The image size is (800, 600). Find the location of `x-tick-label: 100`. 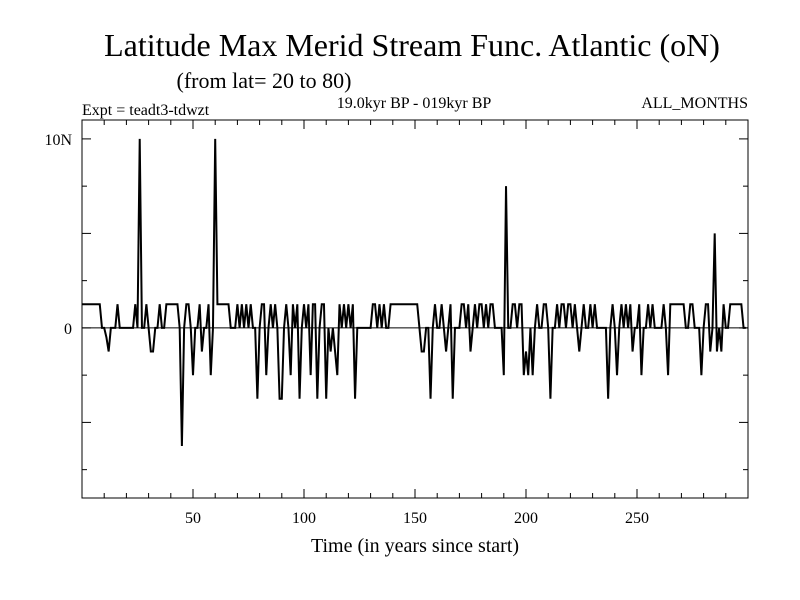

x-tick-label: 100 is located at coordinates (304, 518).